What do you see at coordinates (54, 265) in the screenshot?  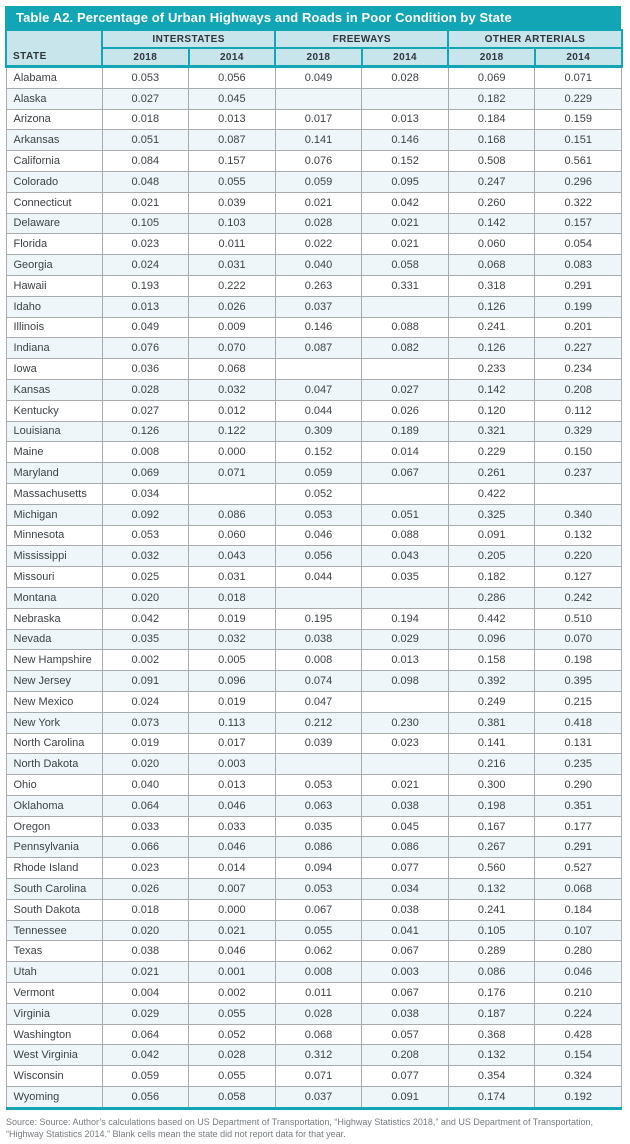 I see `state-cell: Georgia` at bounding box center [54, 265].